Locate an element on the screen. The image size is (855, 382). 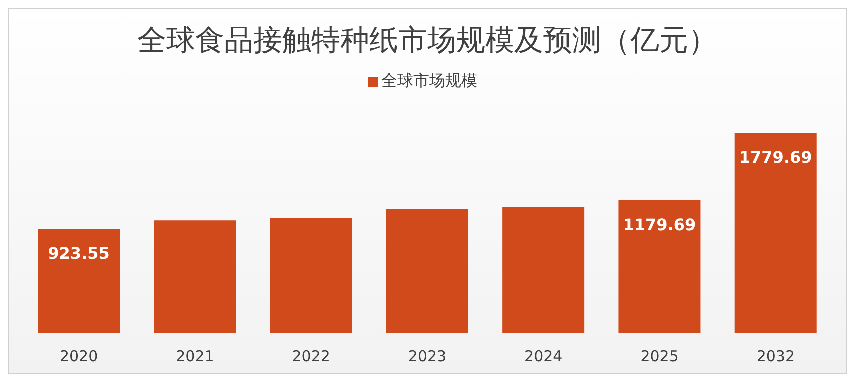
x-tick-label: 2024 is located at coordinates (543, 357).